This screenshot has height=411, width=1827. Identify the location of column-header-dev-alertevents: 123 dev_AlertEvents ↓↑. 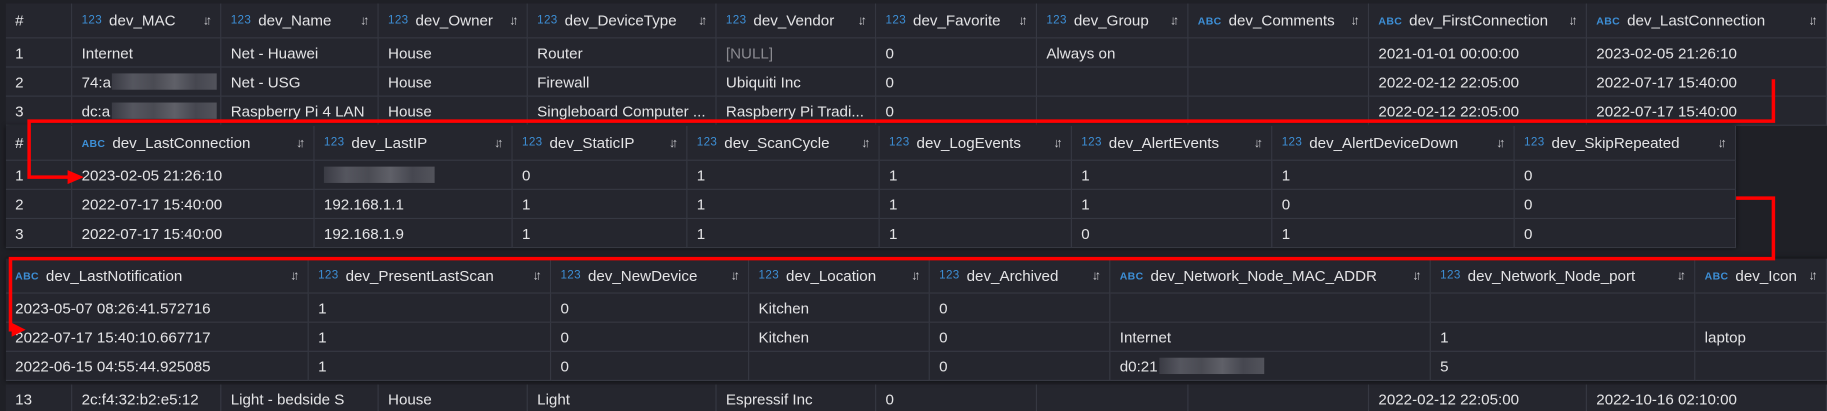
(1172, 143).